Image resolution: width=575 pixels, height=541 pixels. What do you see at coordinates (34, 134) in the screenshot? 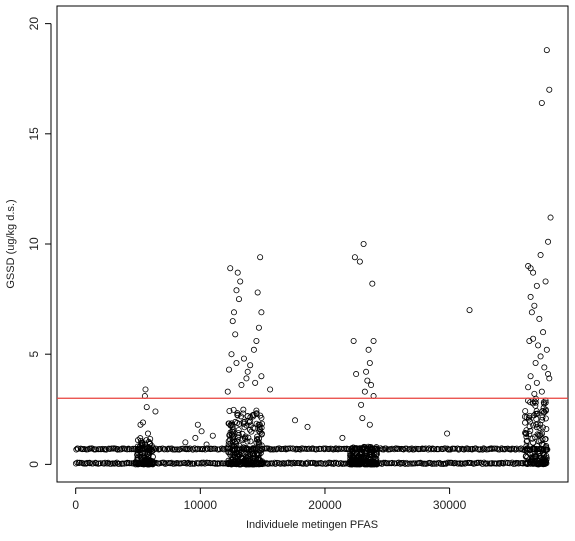
I see `y-tick-label: 15` at bounding box center [34, 134].